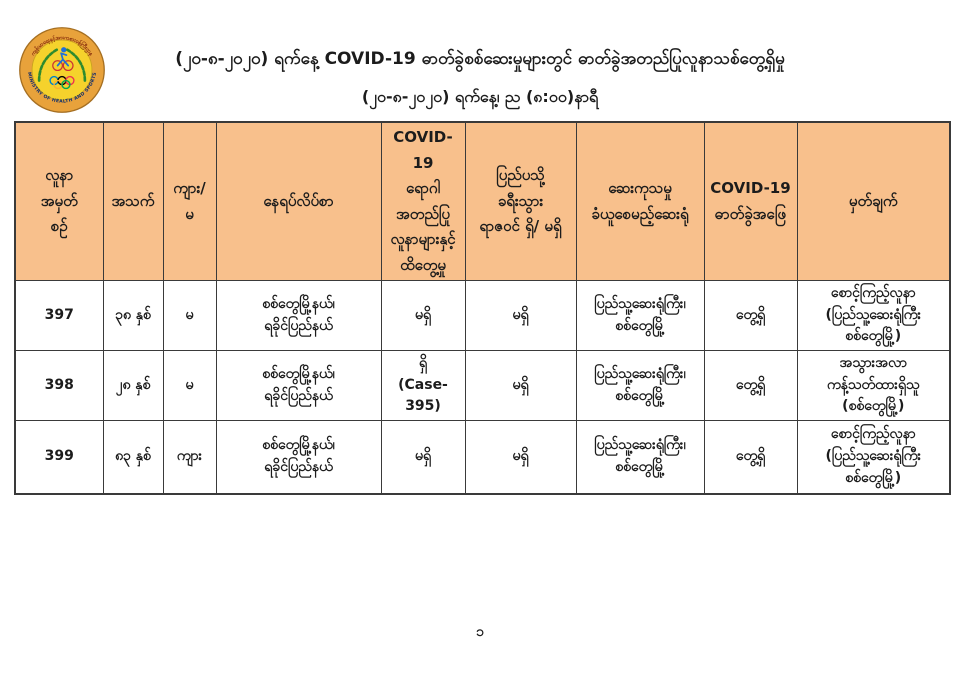 This screenshot has width=960, height=678. I want to click on cell-patient-serial: 399, so click(59, 457).